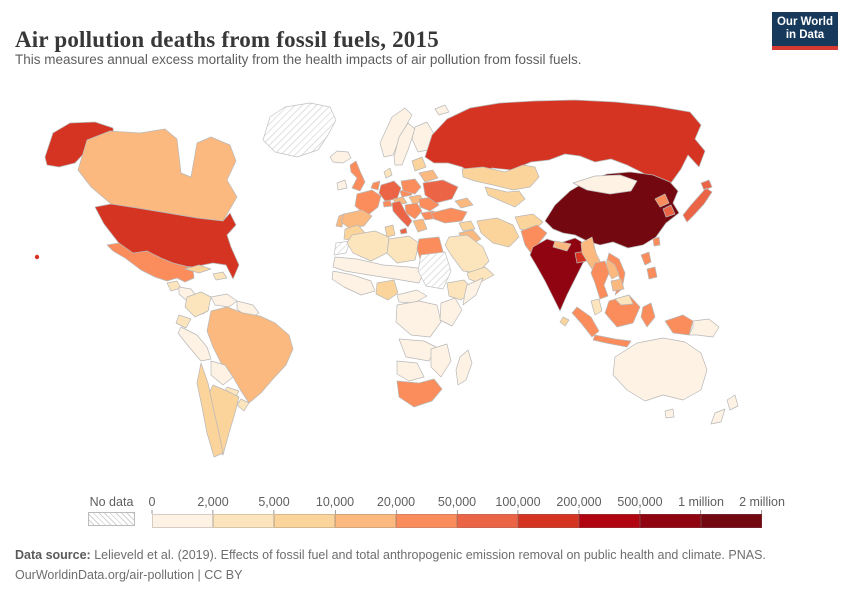 This screenshot has height=600, width=850. I want to click on country-thailand, so click(600, 280).